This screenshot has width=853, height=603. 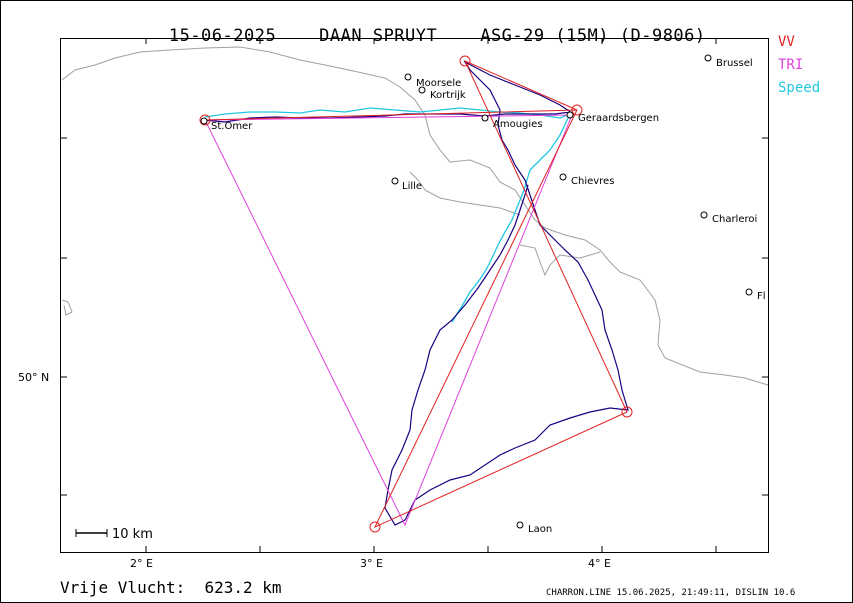 What do you see at coordinates (448, 95) in the screenshot?
I see `city-kortrijk: Kortrijk` at bounding box center [448, 95].